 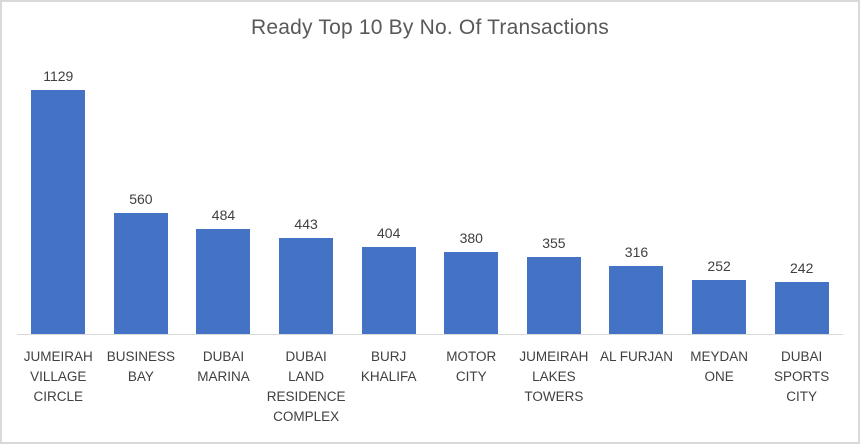 What do you see at coordinates (306, 386) in the screenshot?
I see `category-label: DUBAI LAND RESIDENCE COMPLEX` at bounding box center [306, 386].